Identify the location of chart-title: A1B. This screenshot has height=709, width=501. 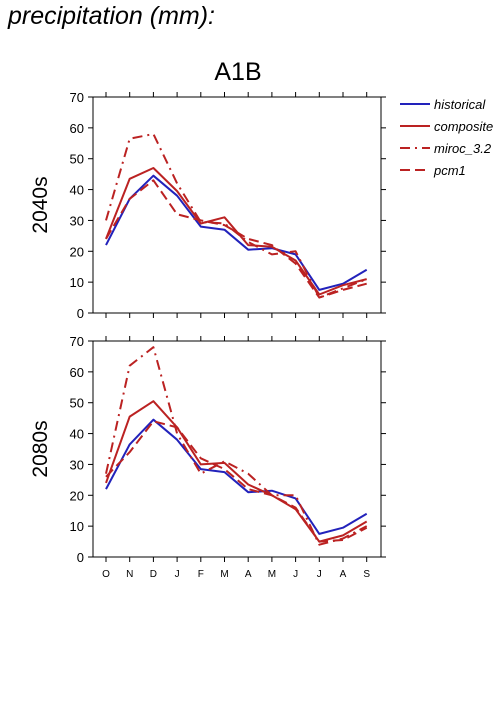
(237, 72).